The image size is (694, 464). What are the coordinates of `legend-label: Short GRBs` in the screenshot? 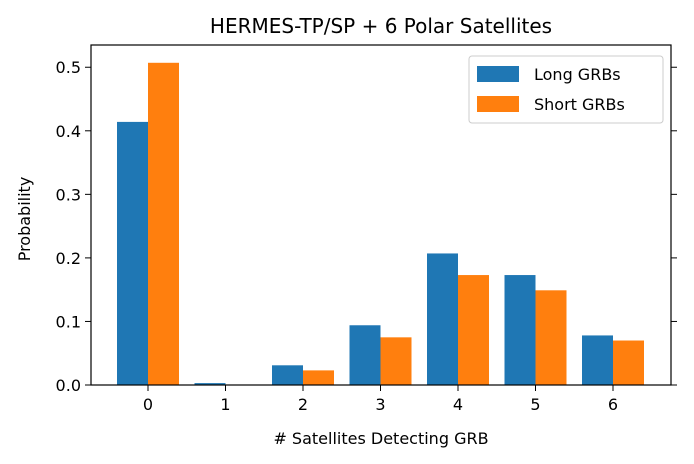 It's located at (579, 104).